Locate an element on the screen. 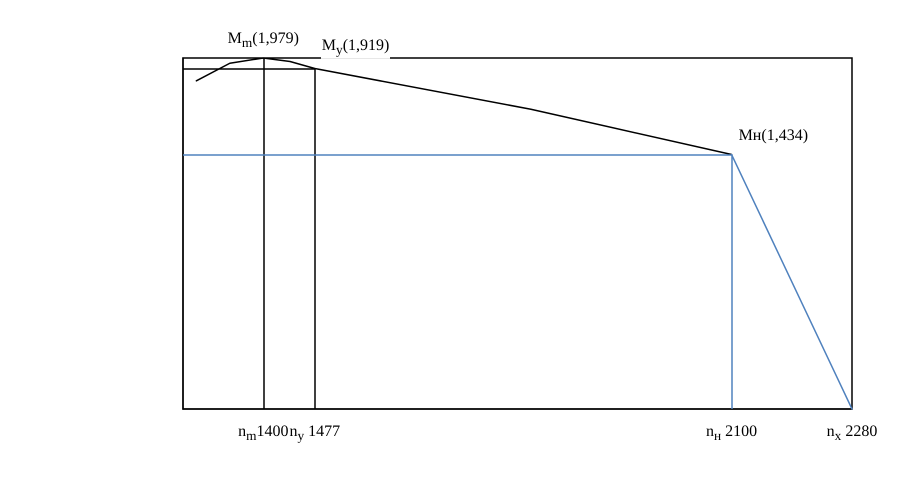 This screenshot has width=900, height=477. annotation: M$_{m}$(1,979) is located at coordinates (263, 41).